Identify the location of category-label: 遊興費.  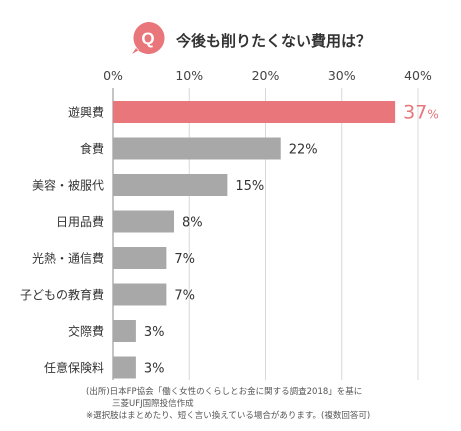
(86, 112).